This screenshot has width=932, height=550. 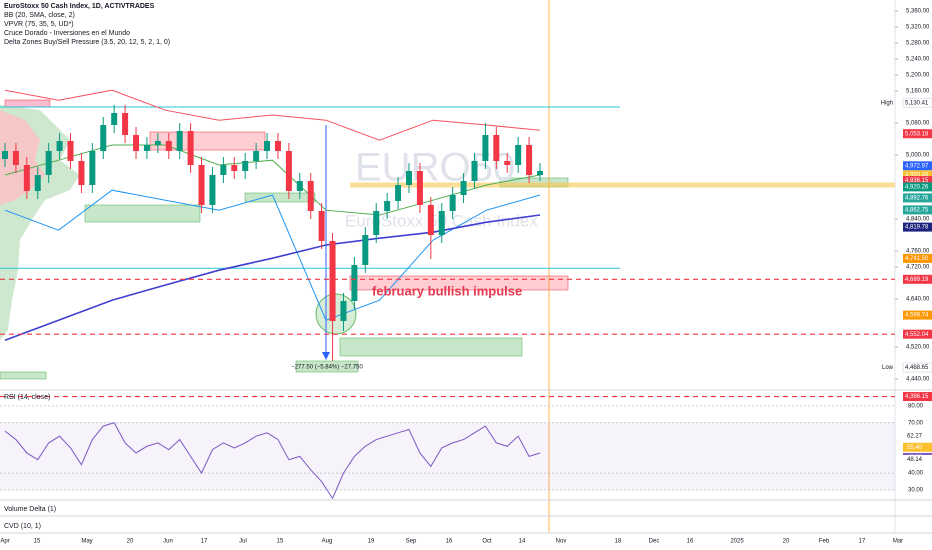 I want to click on rsi-tag-label: 62.27, so click(x=915, y=436).